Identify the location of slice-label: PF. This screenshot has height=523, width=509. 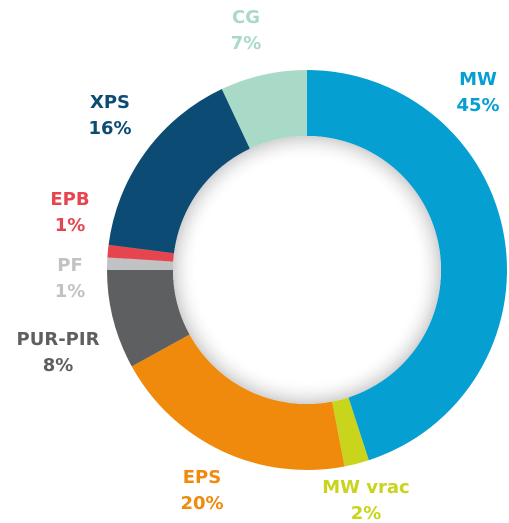
(70, 265).